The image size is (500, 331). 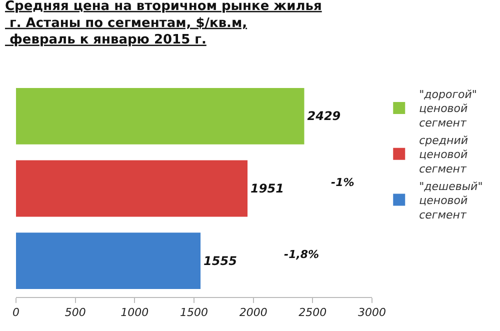 What do you see at coordinates (75, 313) in the screenshot?
I see `x-tick-label: 500` at bounding box center [75, 313].